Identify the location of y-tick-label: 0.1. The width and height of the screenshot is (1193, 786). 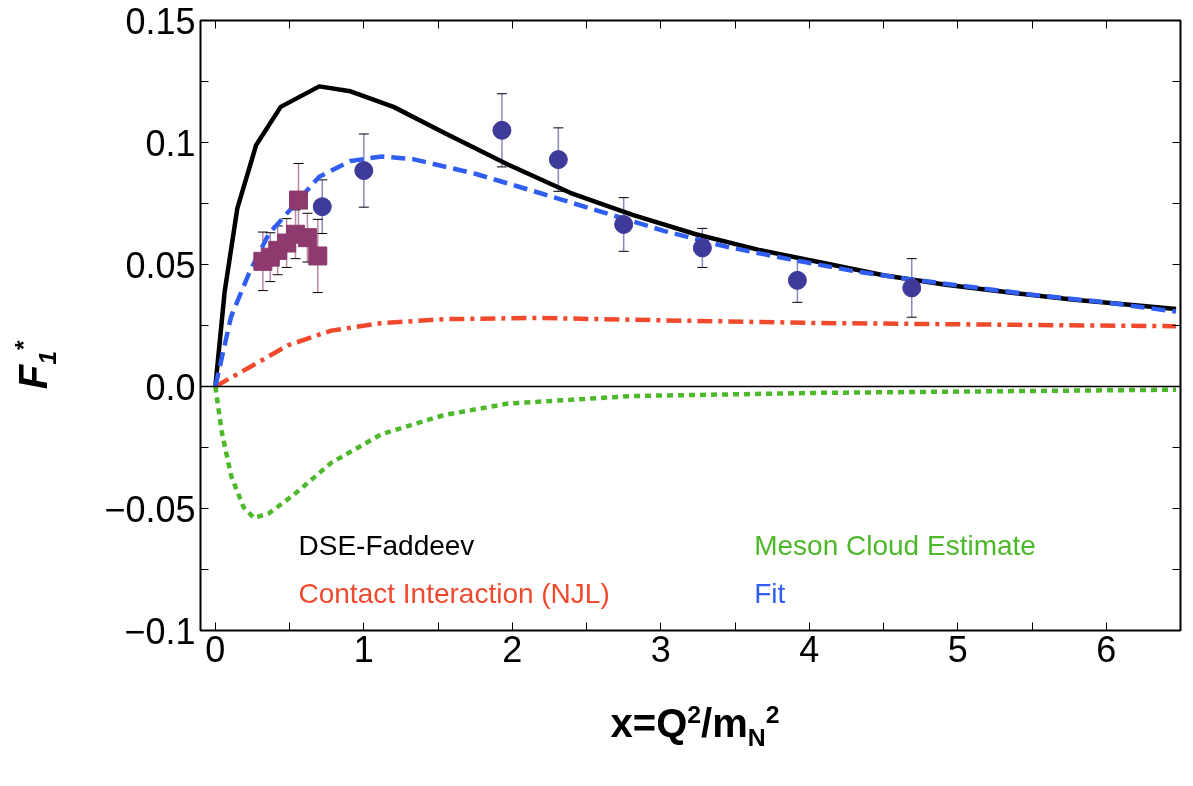
(170, 143).